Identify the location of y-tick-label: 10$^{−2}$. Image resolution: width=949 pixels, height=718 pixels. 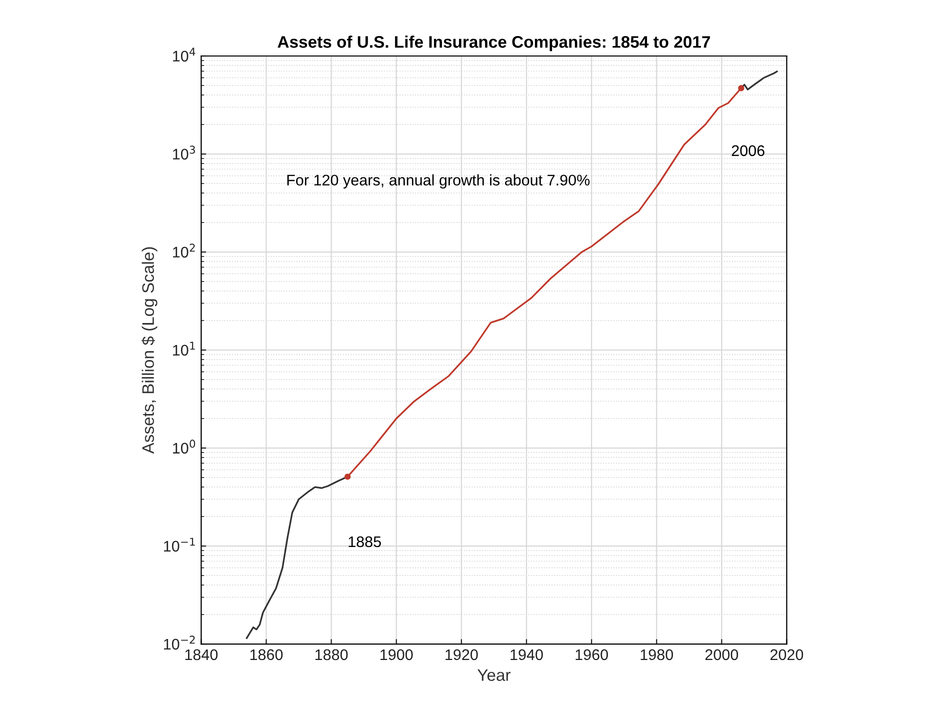
(179, 643).